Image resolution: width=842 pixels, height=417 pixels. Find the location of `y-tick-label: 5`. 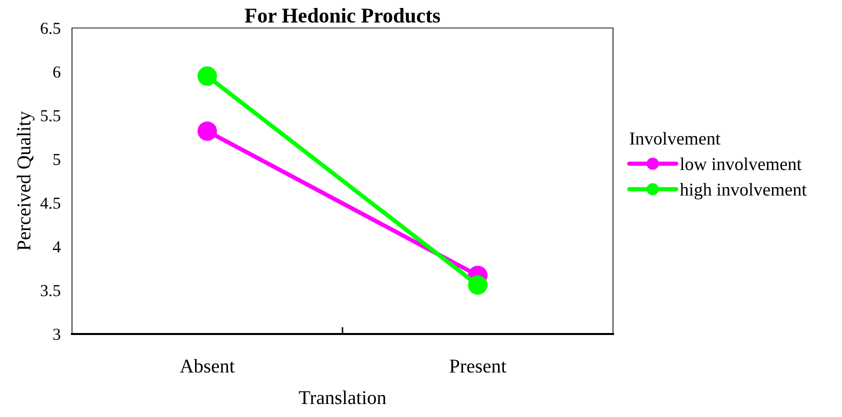

y-tick-label: 5 is located at coordinates (57, 160).